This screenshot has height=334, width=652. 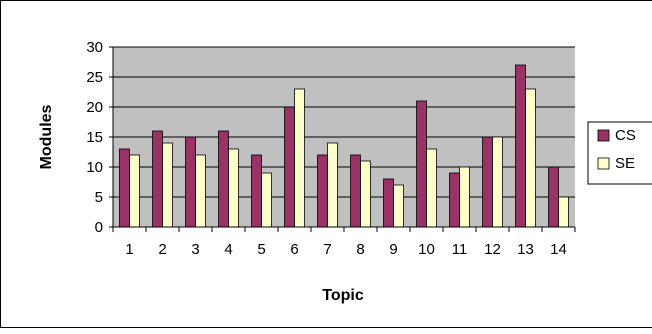 What do you see at coordinates (360, 249) in the screenshot?
I see `x-tick-label: 8` at bounding box center [360, 249].